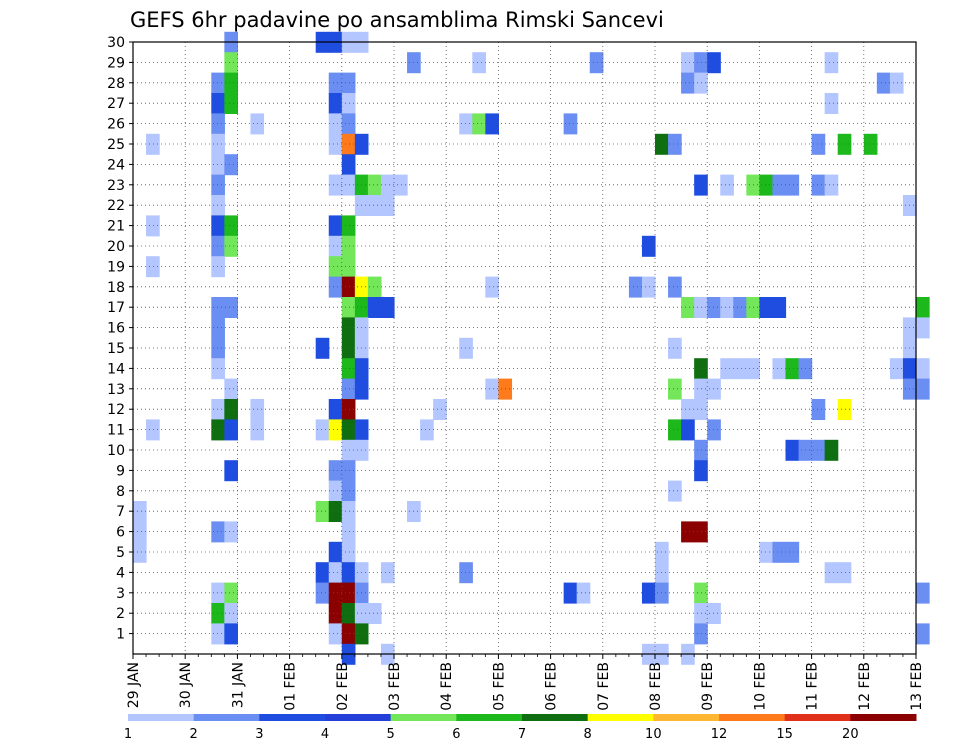  What do you see at coordinates (116, 431) in the screenshot?
I see `y-tick-label: 11` at bounding box center [116, 431].